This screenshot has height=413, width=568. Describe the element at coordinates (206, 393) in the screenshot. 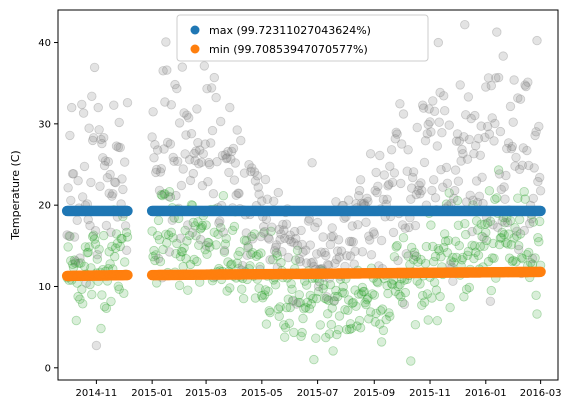

I see `x-tick-label: 2015-03` at that location.